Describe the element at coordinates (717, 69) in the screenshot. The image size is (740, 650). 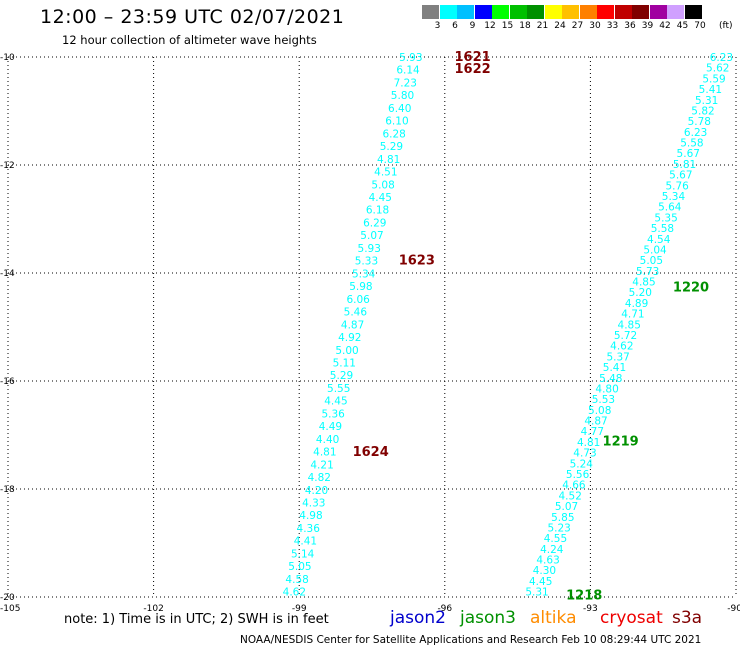
I see `wave-height-value: 5.62` at that location.